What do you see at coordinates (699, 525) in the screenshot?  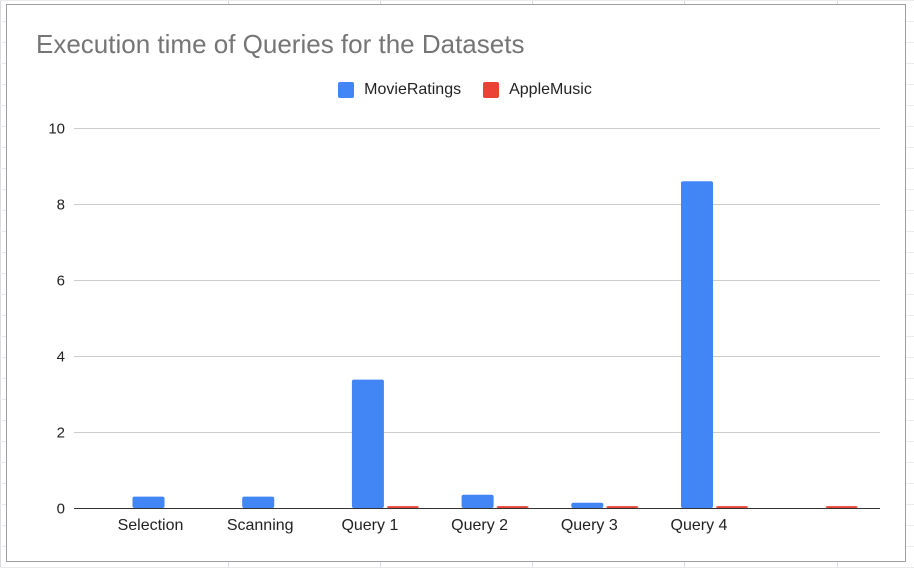 I see `x-tick-label: Query 4` at bounding box center [699, 525].